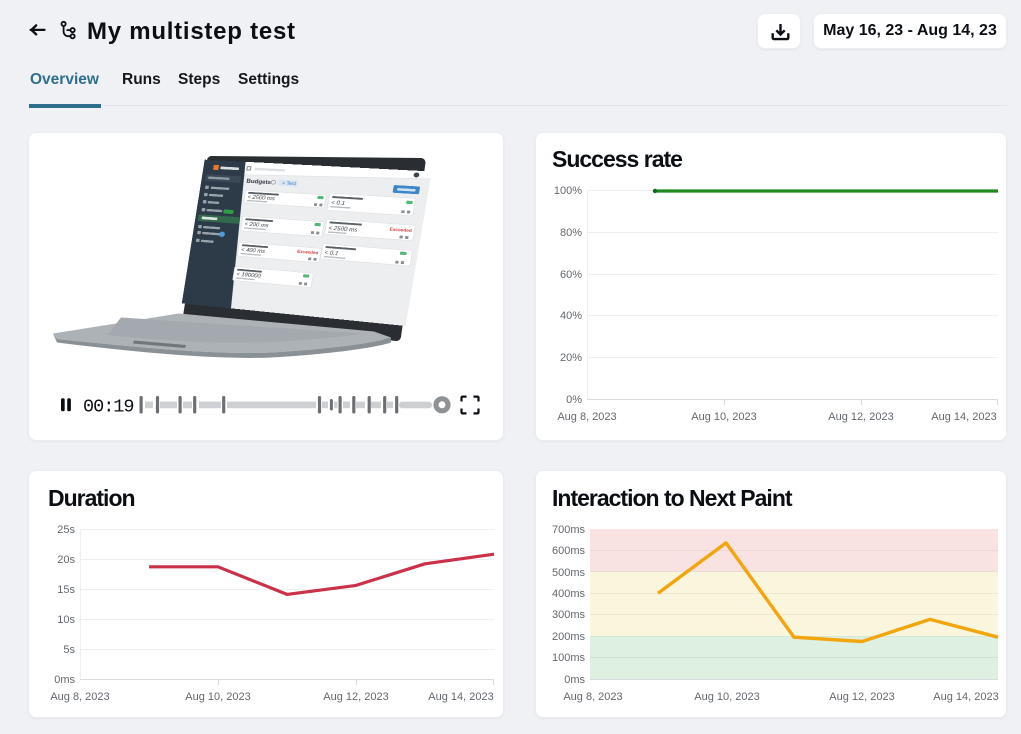 This screenshot has height=734, width=1021. I want to click on svg-text: 15s, so click(66, 590).